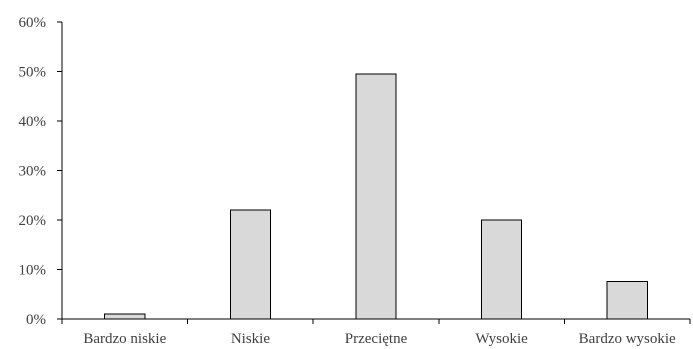 The height and width of the screenshot is (349, 693). What do you see at coordinates (376, 339) in the screenshot?
I see `x-tick-label: Przeciętne` at bounding box center [376, 339].